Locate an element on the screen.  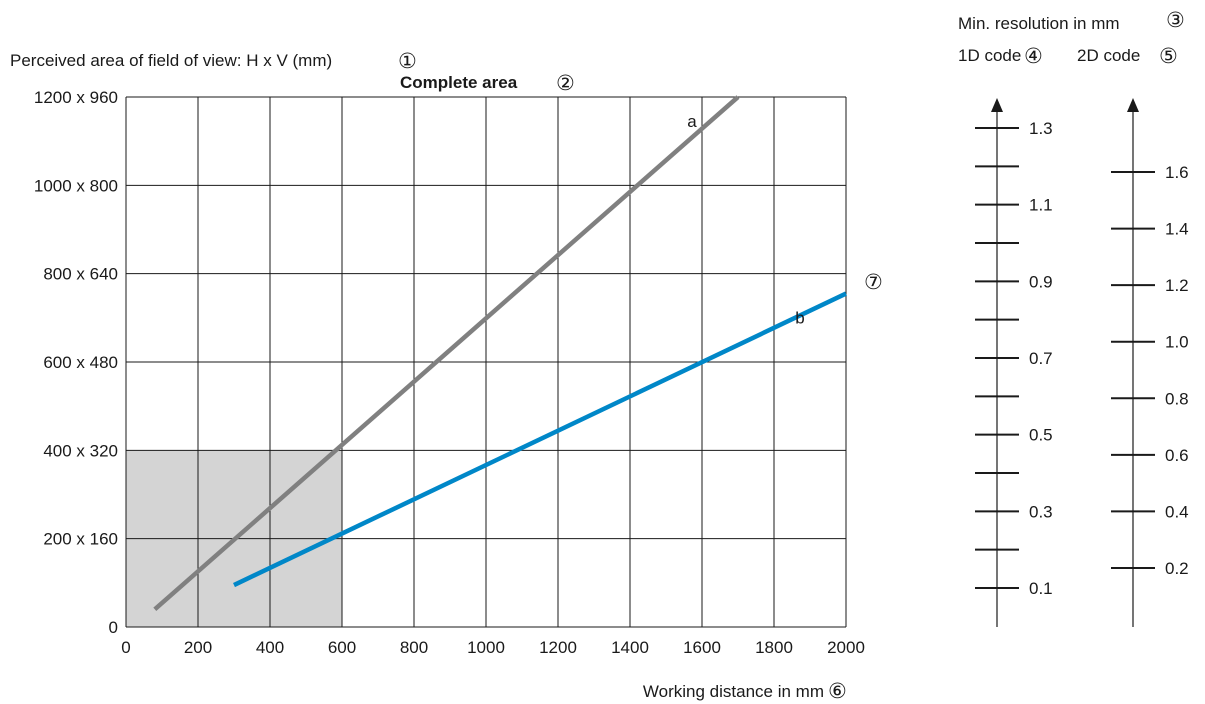
resolution-title: Min. resolution in mm is located at coordinates (1039, 23).